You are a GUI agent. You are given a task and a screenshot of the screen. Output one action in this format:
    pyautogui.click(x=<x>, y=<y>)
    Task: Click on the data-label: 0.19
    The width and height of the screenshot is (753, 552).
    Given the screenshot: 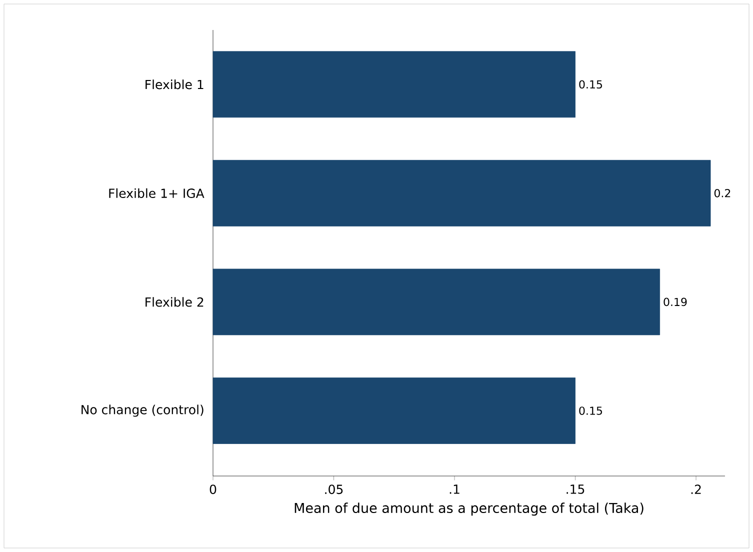 What is the action you would take?
    pyautogui.click(x=675, y=302)
    